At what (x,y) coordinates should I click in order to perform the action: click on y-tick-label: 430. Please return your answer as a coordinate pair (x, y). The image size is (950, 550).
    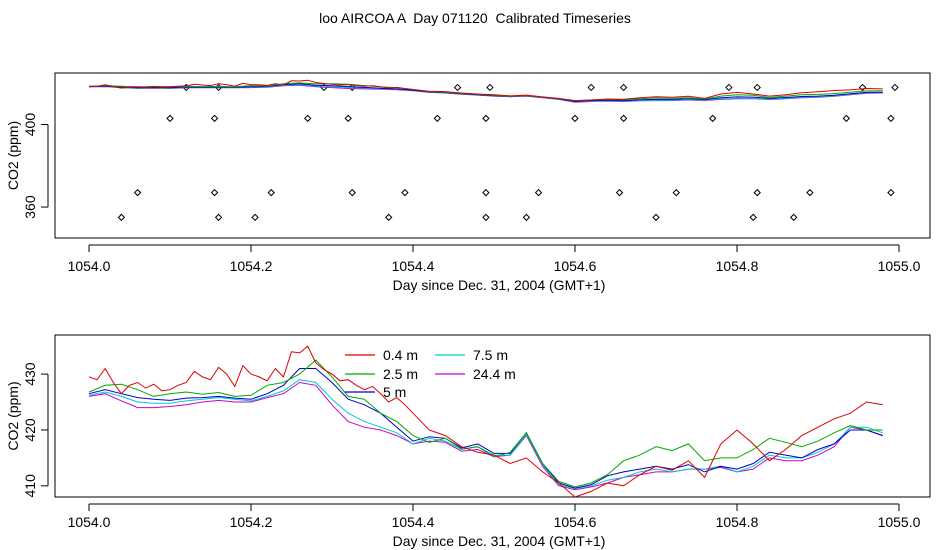
    Looking at the image, I should click on (30, 374).